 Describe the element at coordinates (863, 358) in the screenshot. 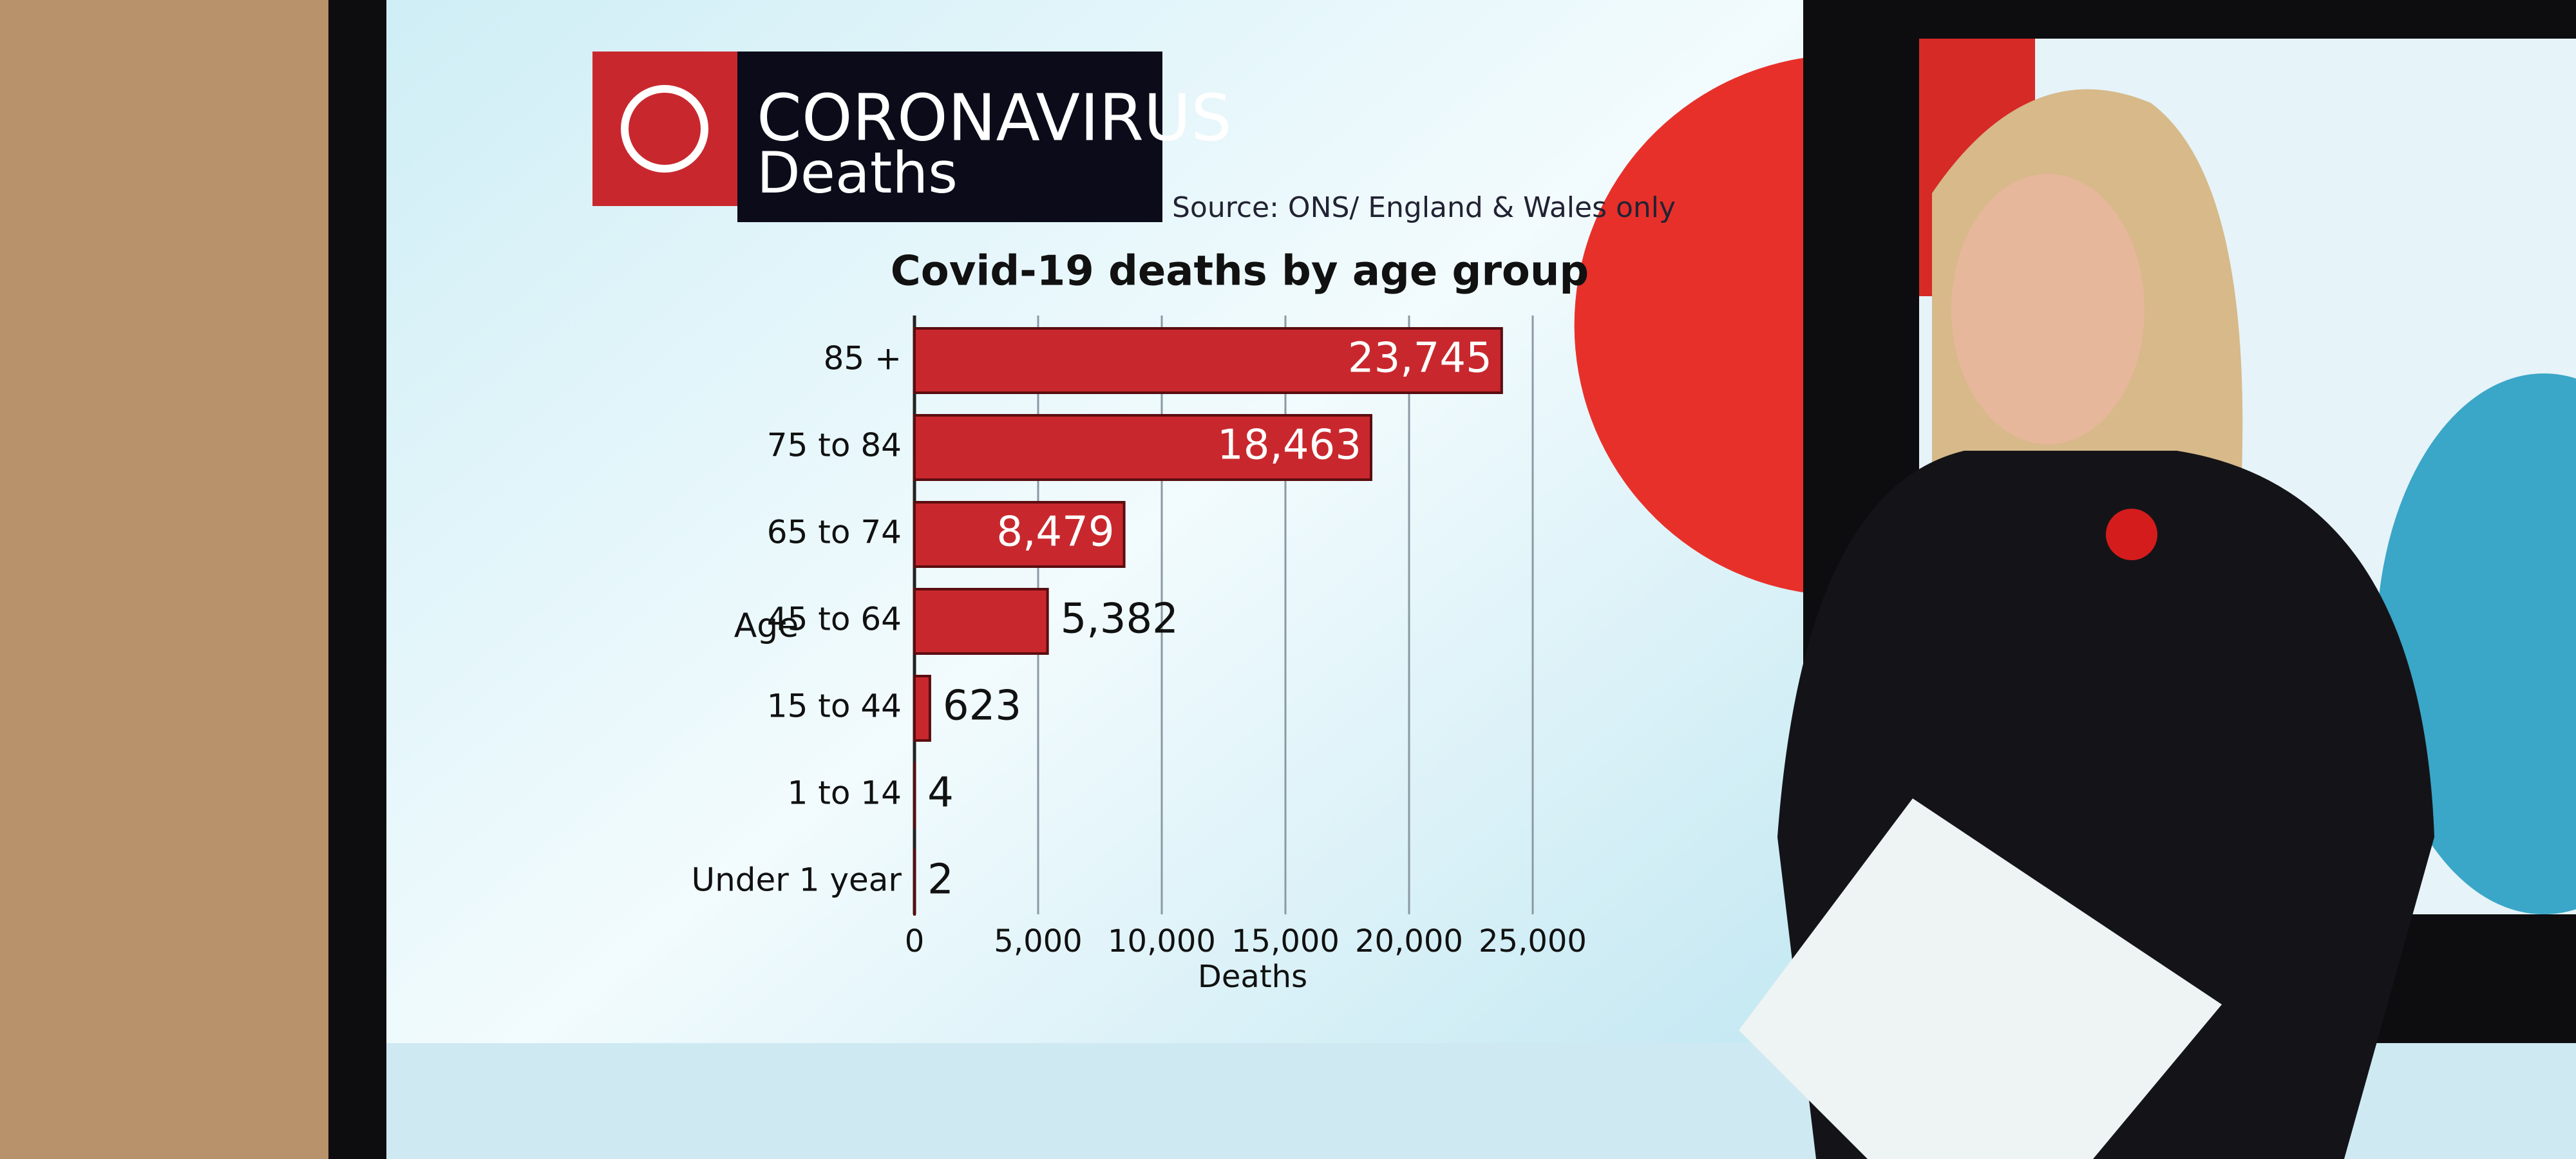

I see `y-tick-label: 85 +` at that location.